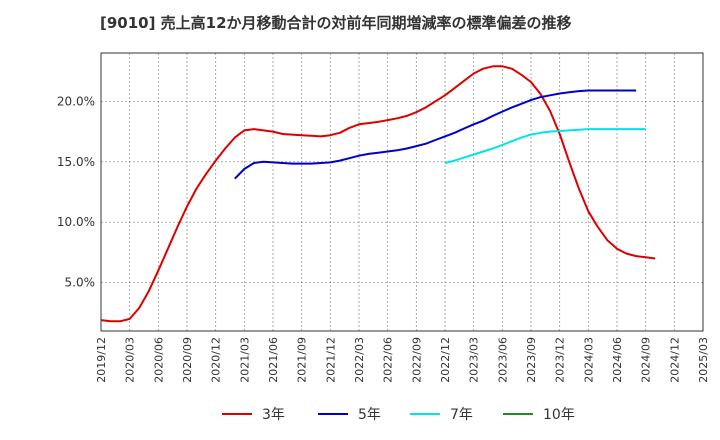 This screenshot has width=720, height=440. What do you see at coordinates (398, 415) in the screenshot?
I see `legend: 3年 5年 7年 10年` at bounding box center [398, 415].